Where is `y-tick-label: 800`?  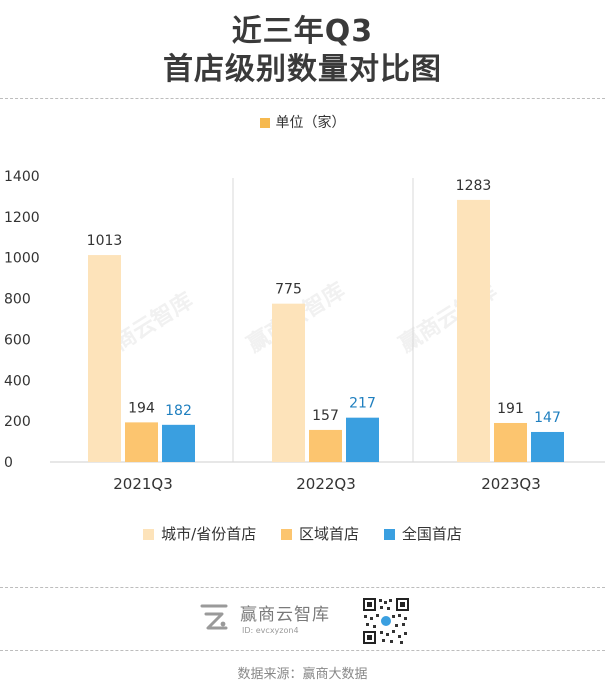 y-tick-label: 800 is located at coordinates (17, 300).